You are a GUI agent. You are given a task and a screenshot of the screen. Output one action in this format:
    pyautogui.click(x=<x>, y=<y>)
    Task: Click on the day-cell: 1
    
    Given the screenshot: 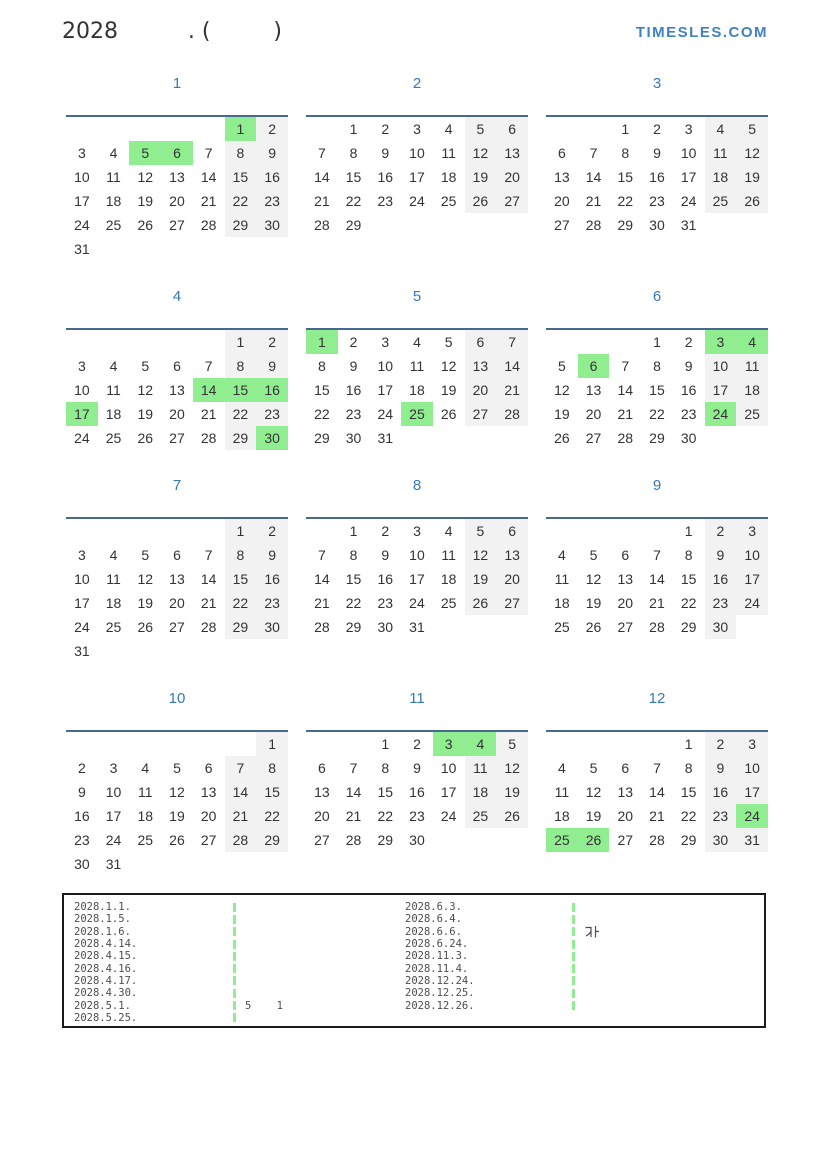 What is the action you would take?
    pyautogui.click(x=272, y=744)
    